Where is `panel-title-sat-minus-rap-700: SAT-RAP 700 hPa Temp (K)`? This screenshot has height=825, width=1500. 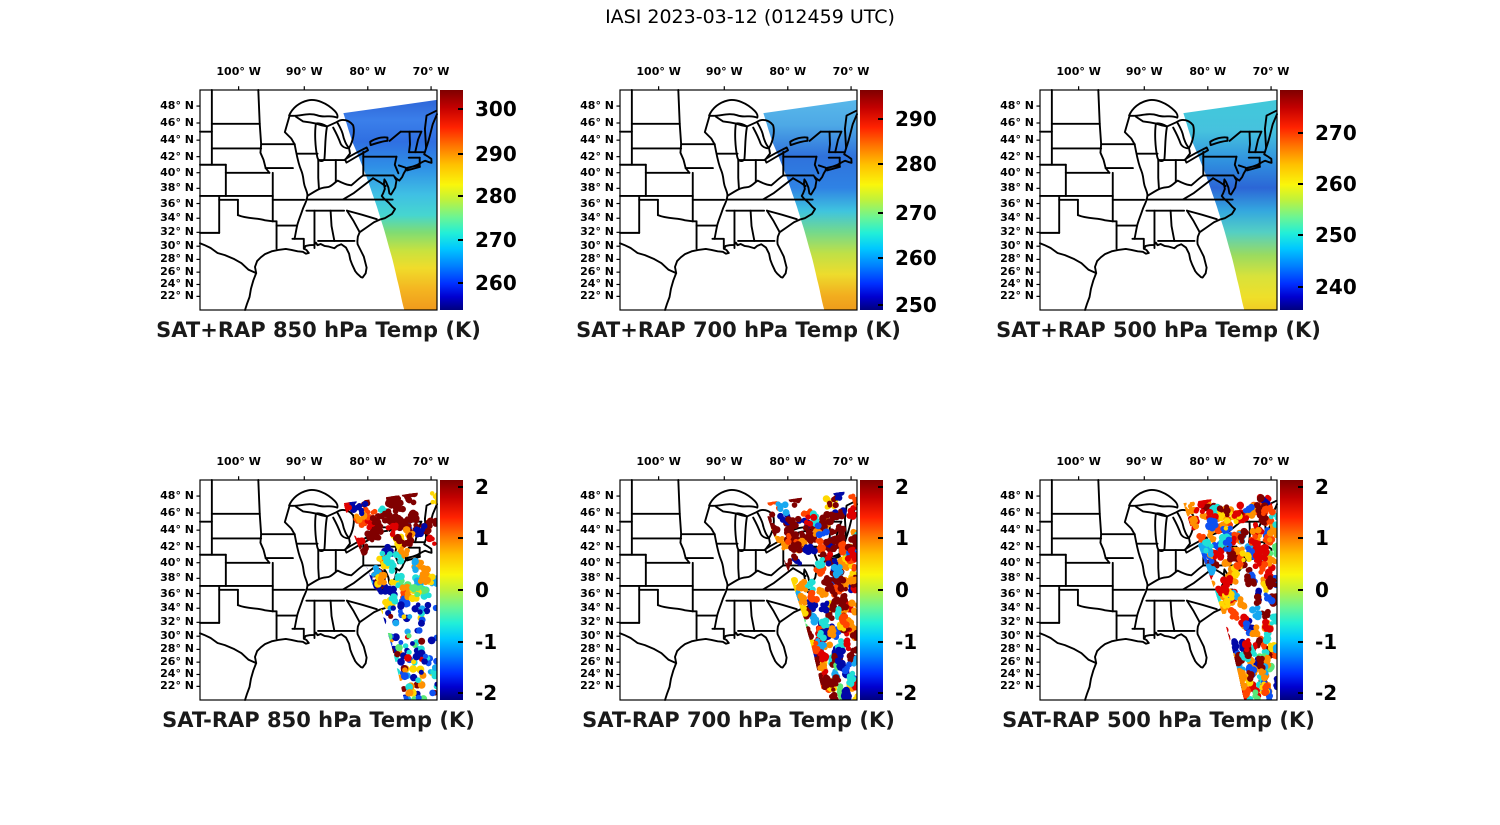 panel-title-sat-minus-rap-700: SAT-RAP 700 hPa Temp (K) is located at coordinates (738, 720).